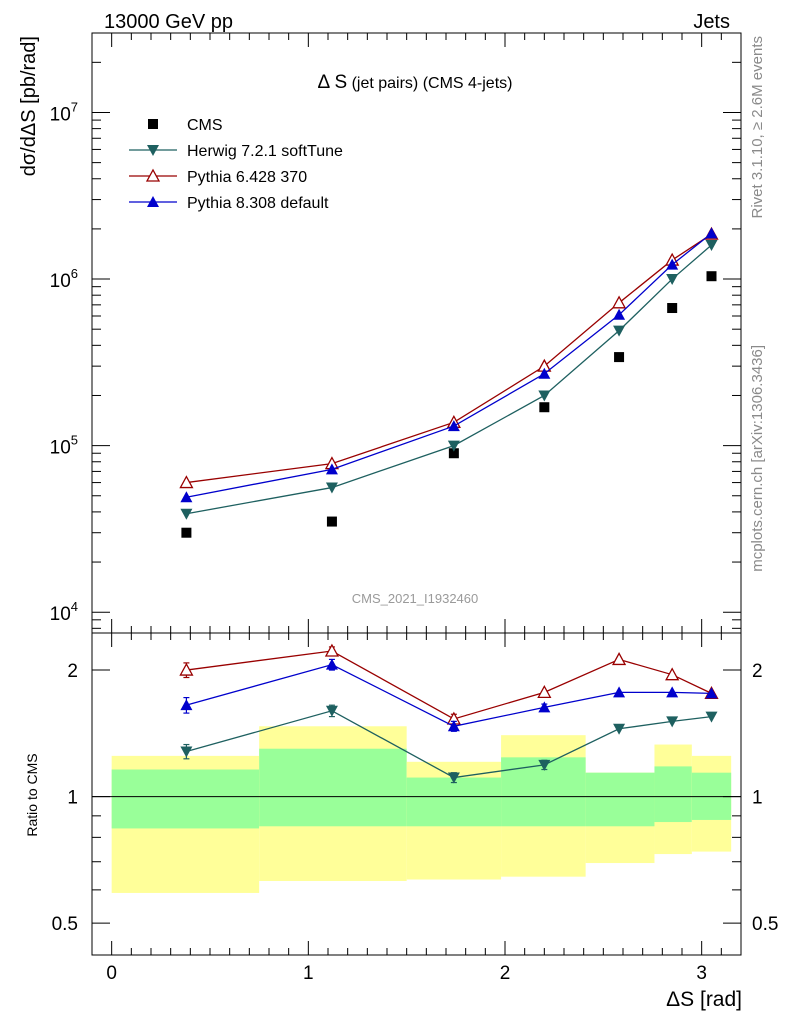  Describe the element at coordinates (701, 973) in the screenshot. I see `x-tick-label: 3` at that location.